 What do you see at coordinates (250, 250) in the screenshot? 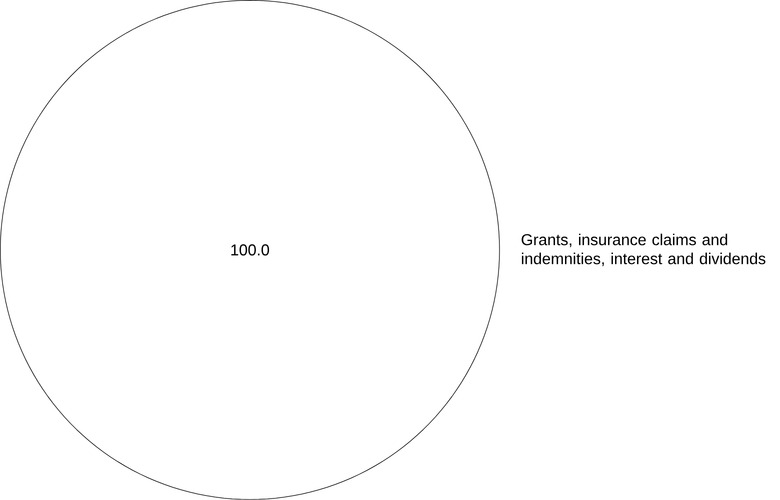
I see `data-label: 100.0` at bounding box center [250, 250].